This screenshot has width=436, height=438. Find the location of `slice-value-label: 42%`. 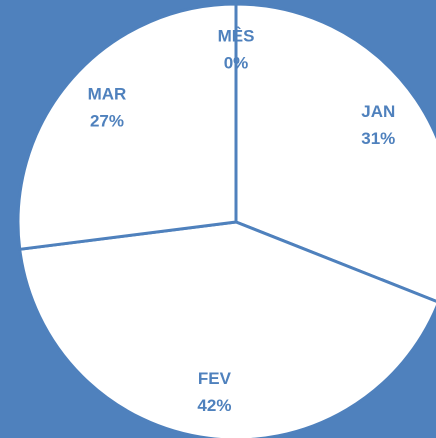

slice-value-label: 42% is located at coordinates (214, 405).